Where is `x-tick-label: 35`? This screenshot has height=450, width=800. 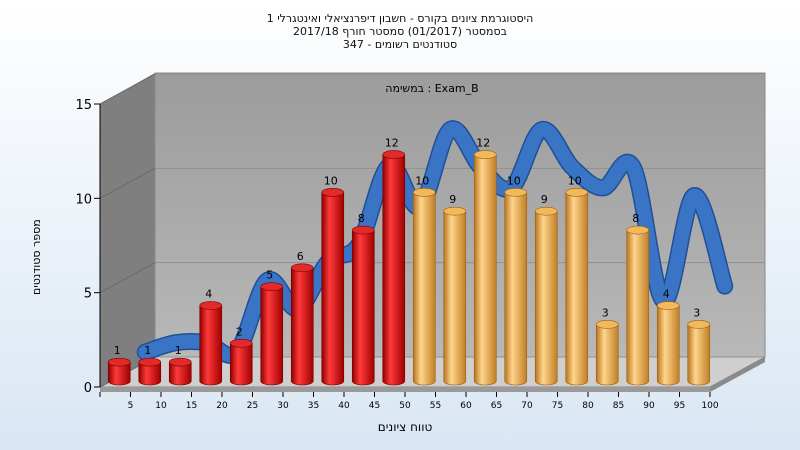 x-tick-label: 35 is located at coordinates (313, 406).